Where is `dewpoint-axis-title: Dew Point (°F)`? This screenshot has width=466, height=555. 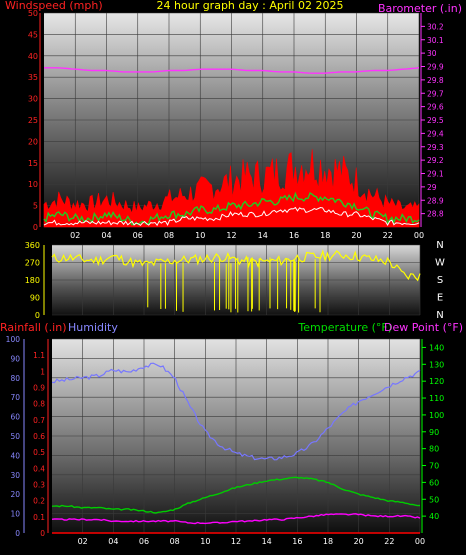 dewpoint-axis-title: Dew Point (°F) is located at coordinates (423, 327).